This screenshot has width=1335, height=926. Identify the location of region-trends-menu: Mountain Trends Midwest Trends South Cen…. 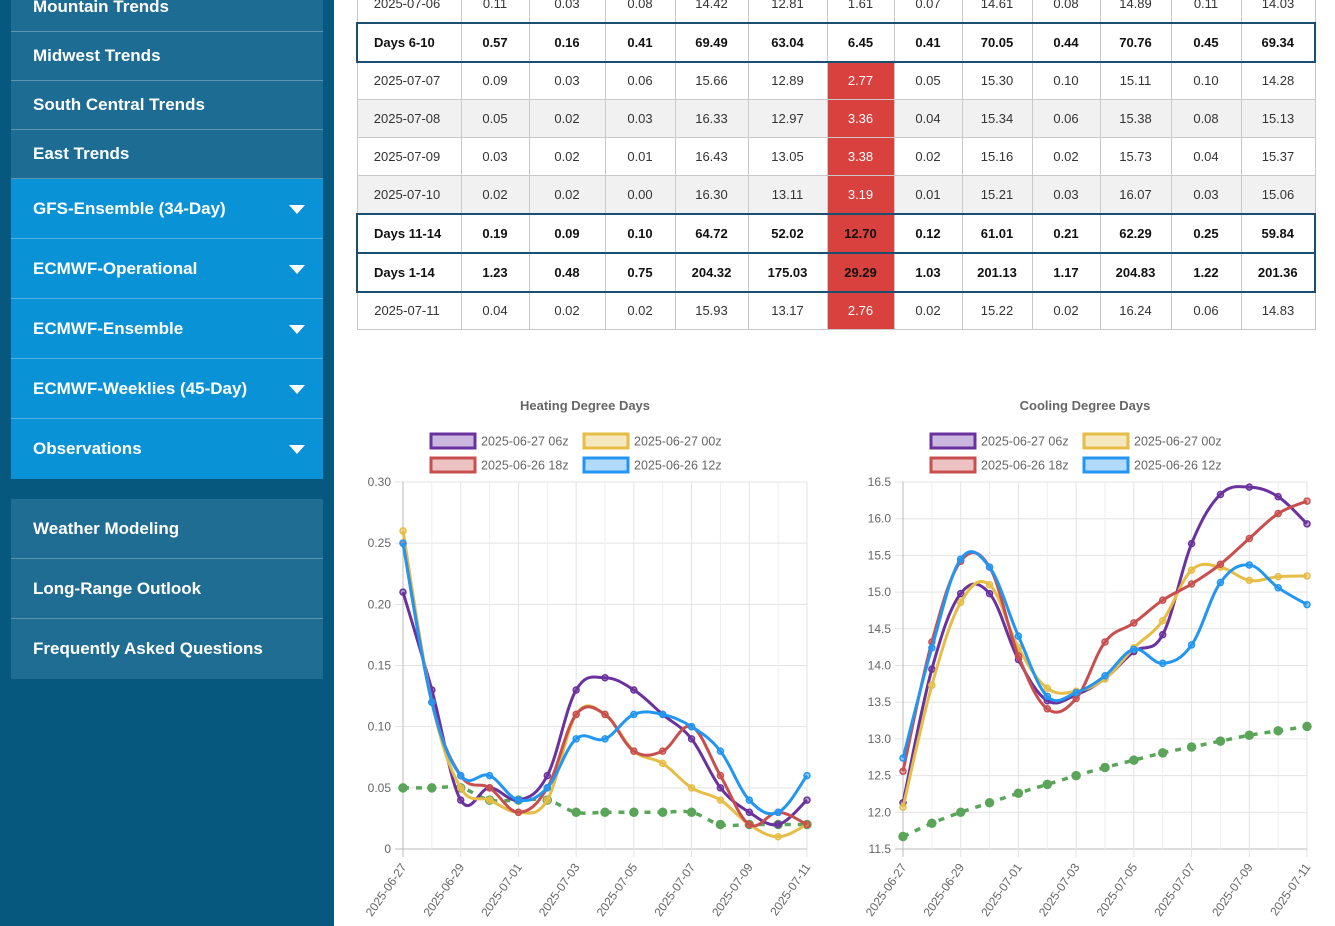
(167, 239).